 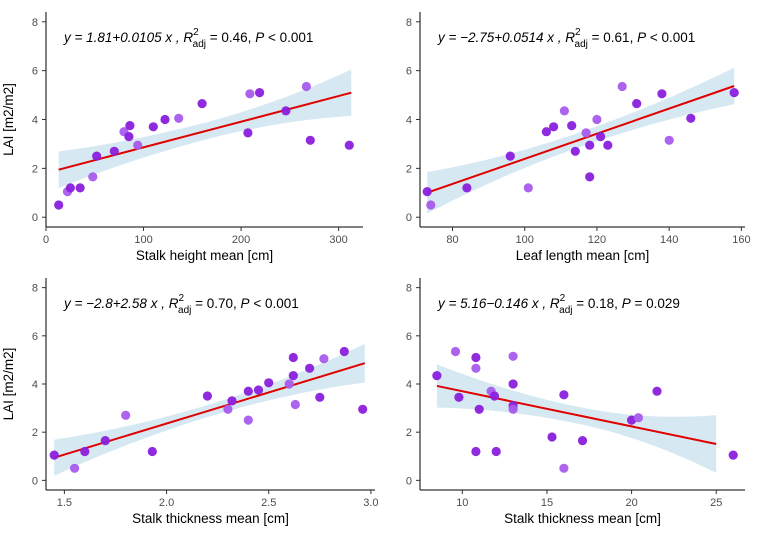 I want to click on x-tick-label: 300, so click(x=338, y=240).